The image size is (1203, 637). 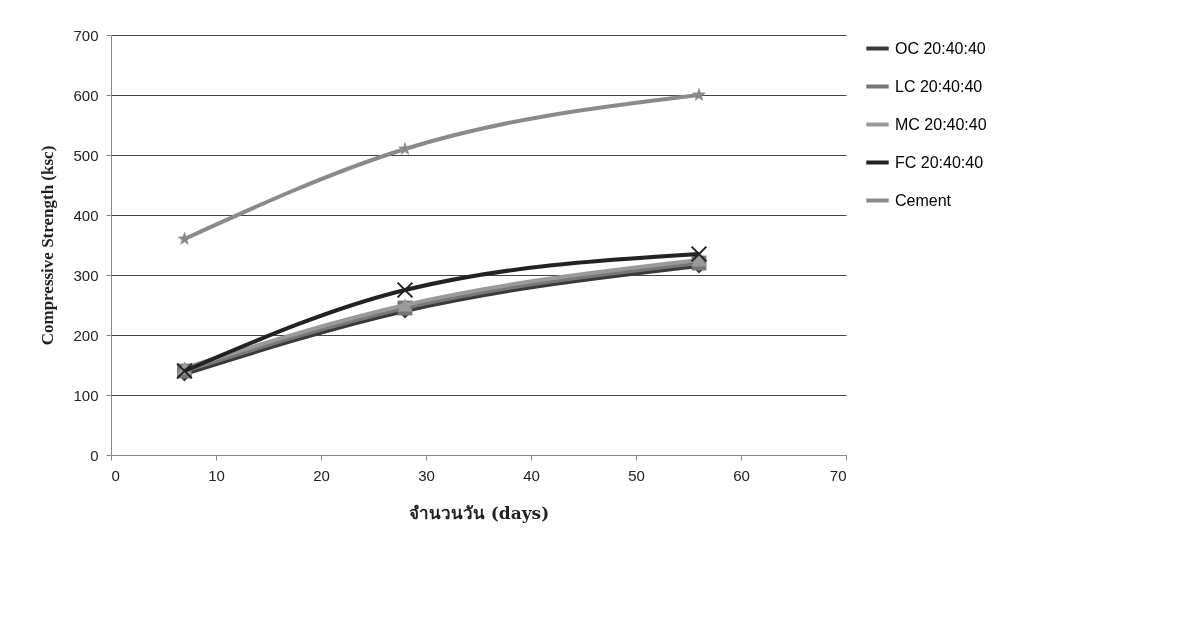 What do you see at coordinates (86, 335) in the screenshot?
I see `y-tick-label: 200` at bounding box center [86, 335].